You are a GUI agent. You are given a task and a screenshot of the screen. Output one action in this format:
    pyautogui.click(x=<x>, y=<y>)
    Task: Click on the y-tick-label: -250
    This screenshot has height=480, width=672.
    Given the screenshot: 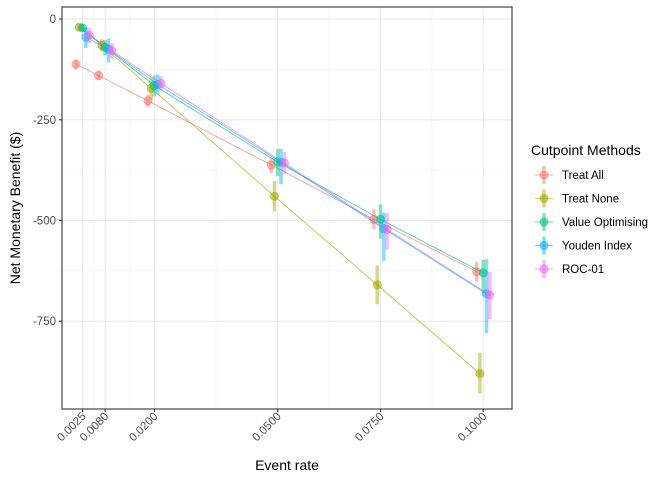 What is the action you would take?
    pyautogui.click(x=44, y=121)
    